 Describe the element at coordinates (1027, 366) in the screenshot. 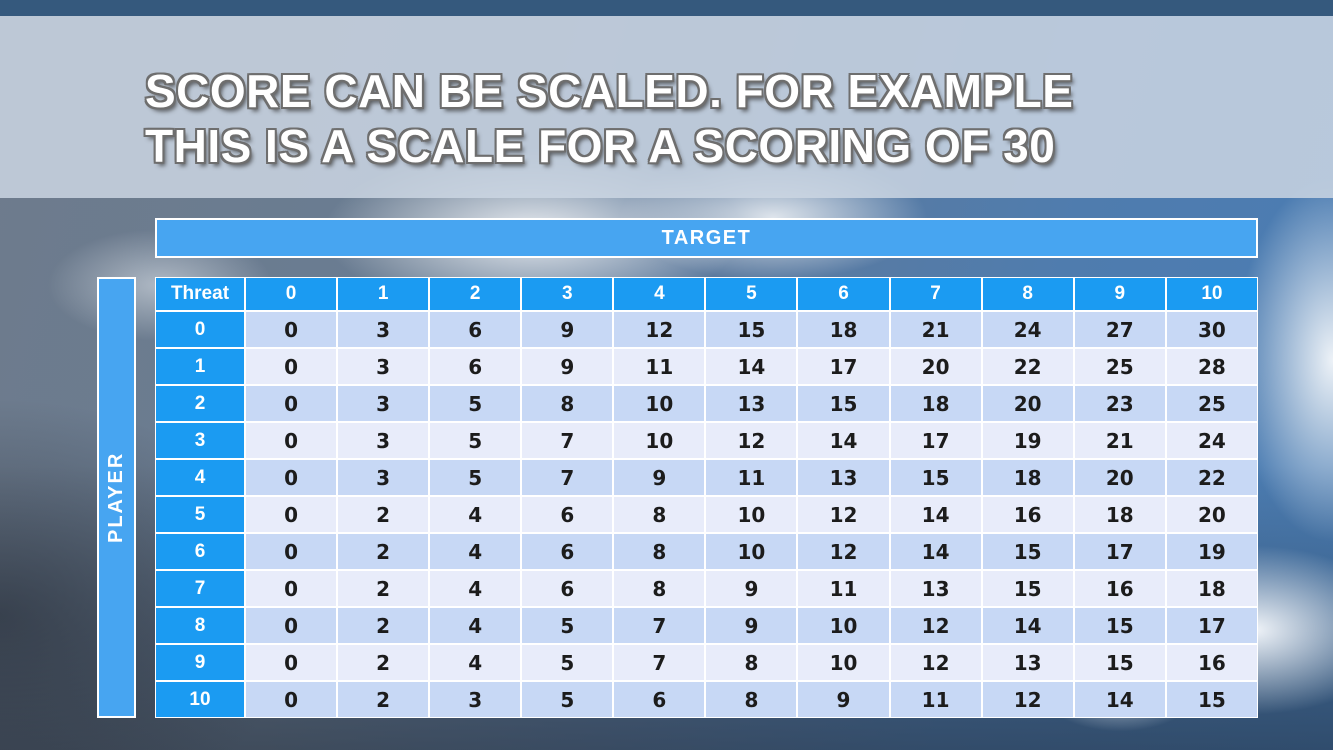

I see `score-cell: 22` at that location.